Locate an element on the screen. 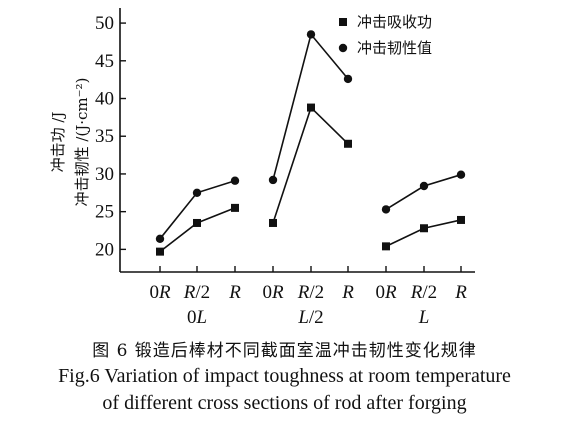 The height and width of the screenshot is (422, 569). y-tick-label: 45 is located at coordinates (104, 61).